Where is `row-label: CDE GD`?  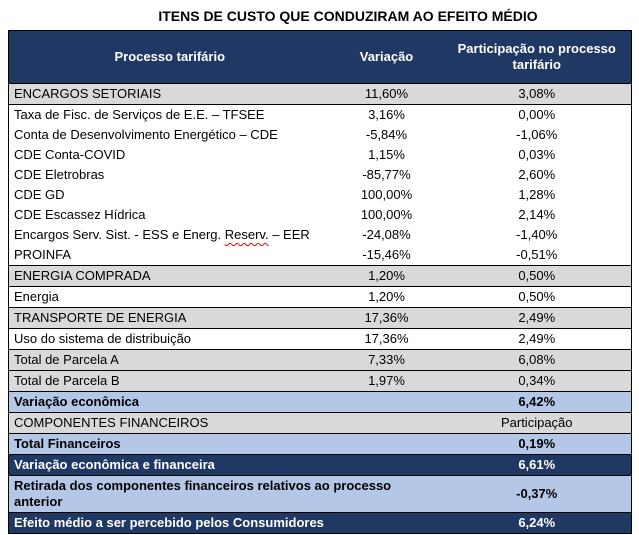 row-label: CDE GD is located at coordinates (169, 195).